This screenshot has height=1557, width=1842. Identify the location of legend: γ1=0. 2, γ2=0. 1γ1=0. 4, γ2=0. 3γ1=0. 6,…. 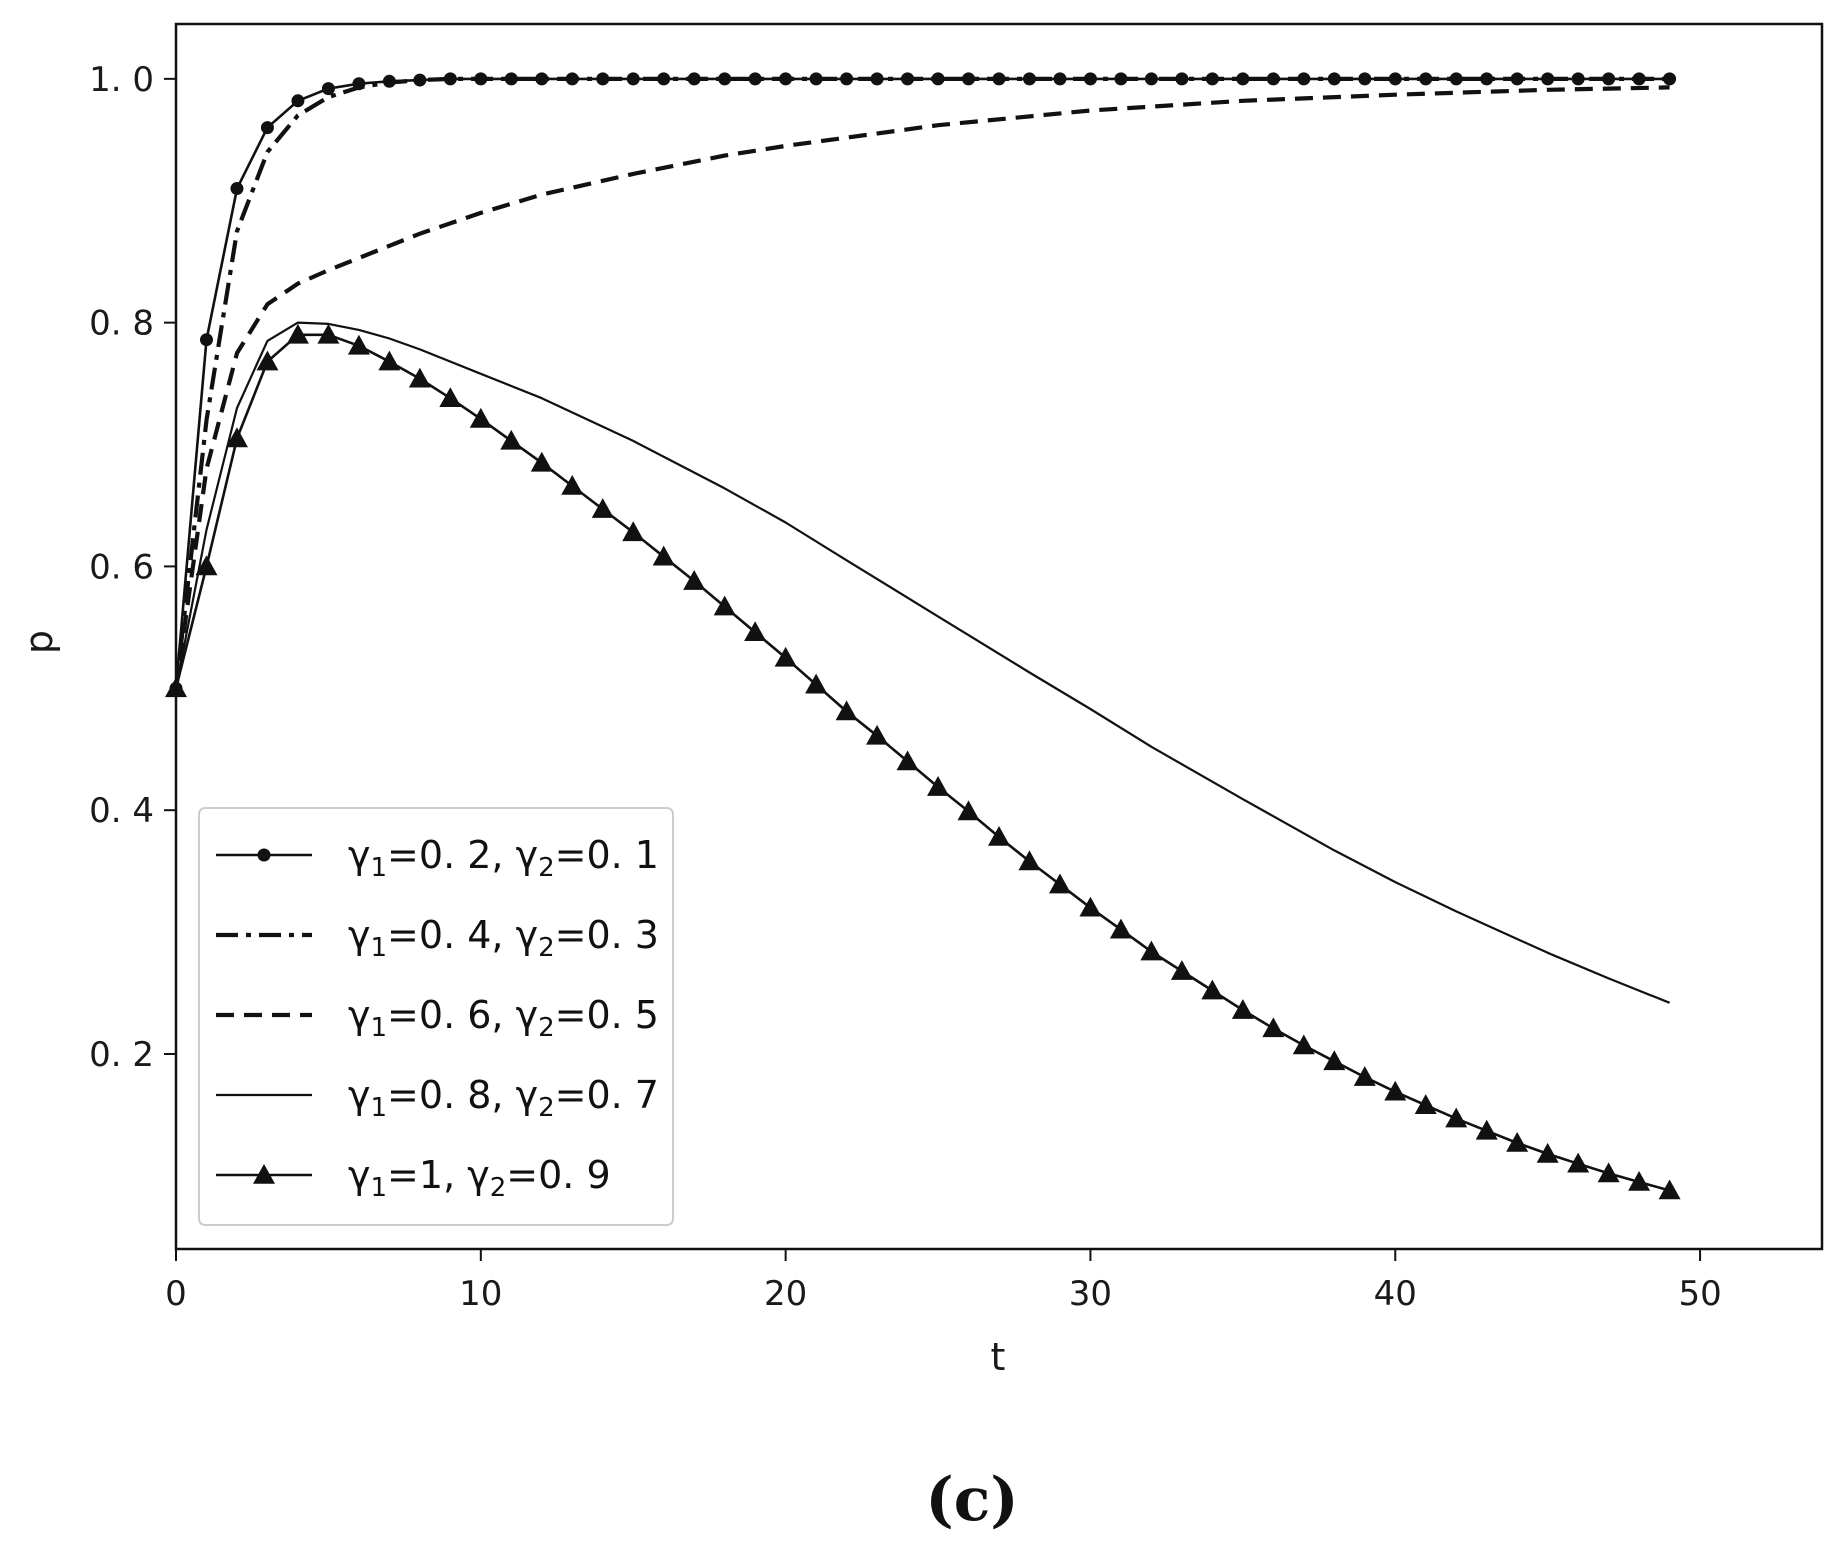
(436, 1016).